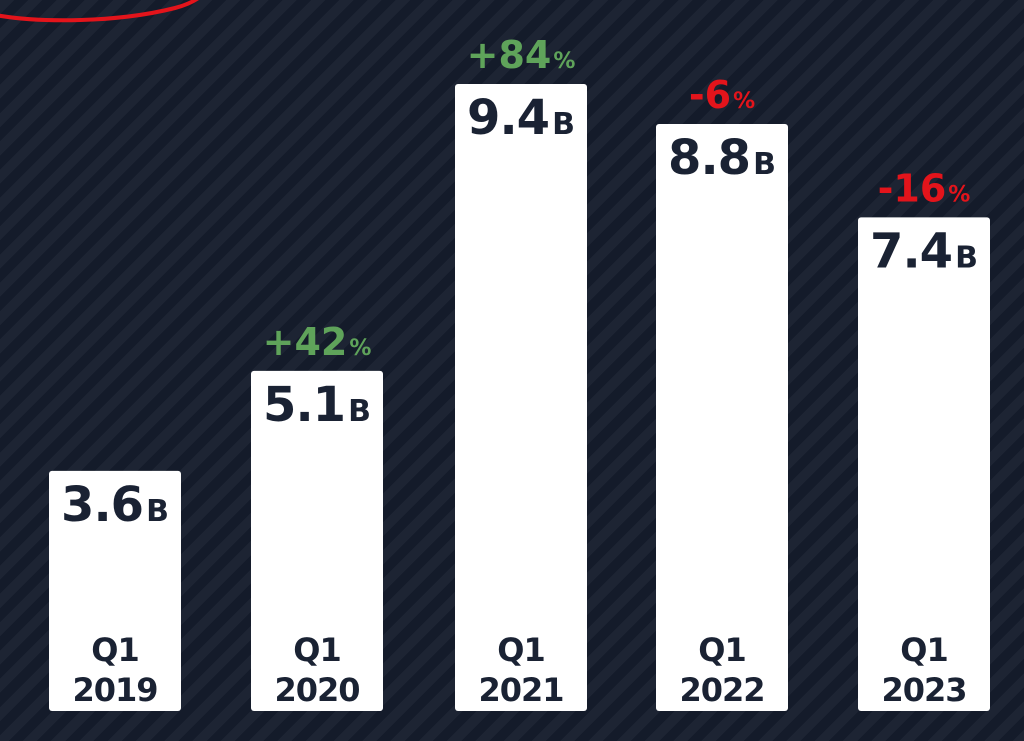 Image resolution: width=1024 pixels, height=741 pixels. Describe the element at coordinates (710, 95) in the screenshot. I see `change-number: -6` at that location.